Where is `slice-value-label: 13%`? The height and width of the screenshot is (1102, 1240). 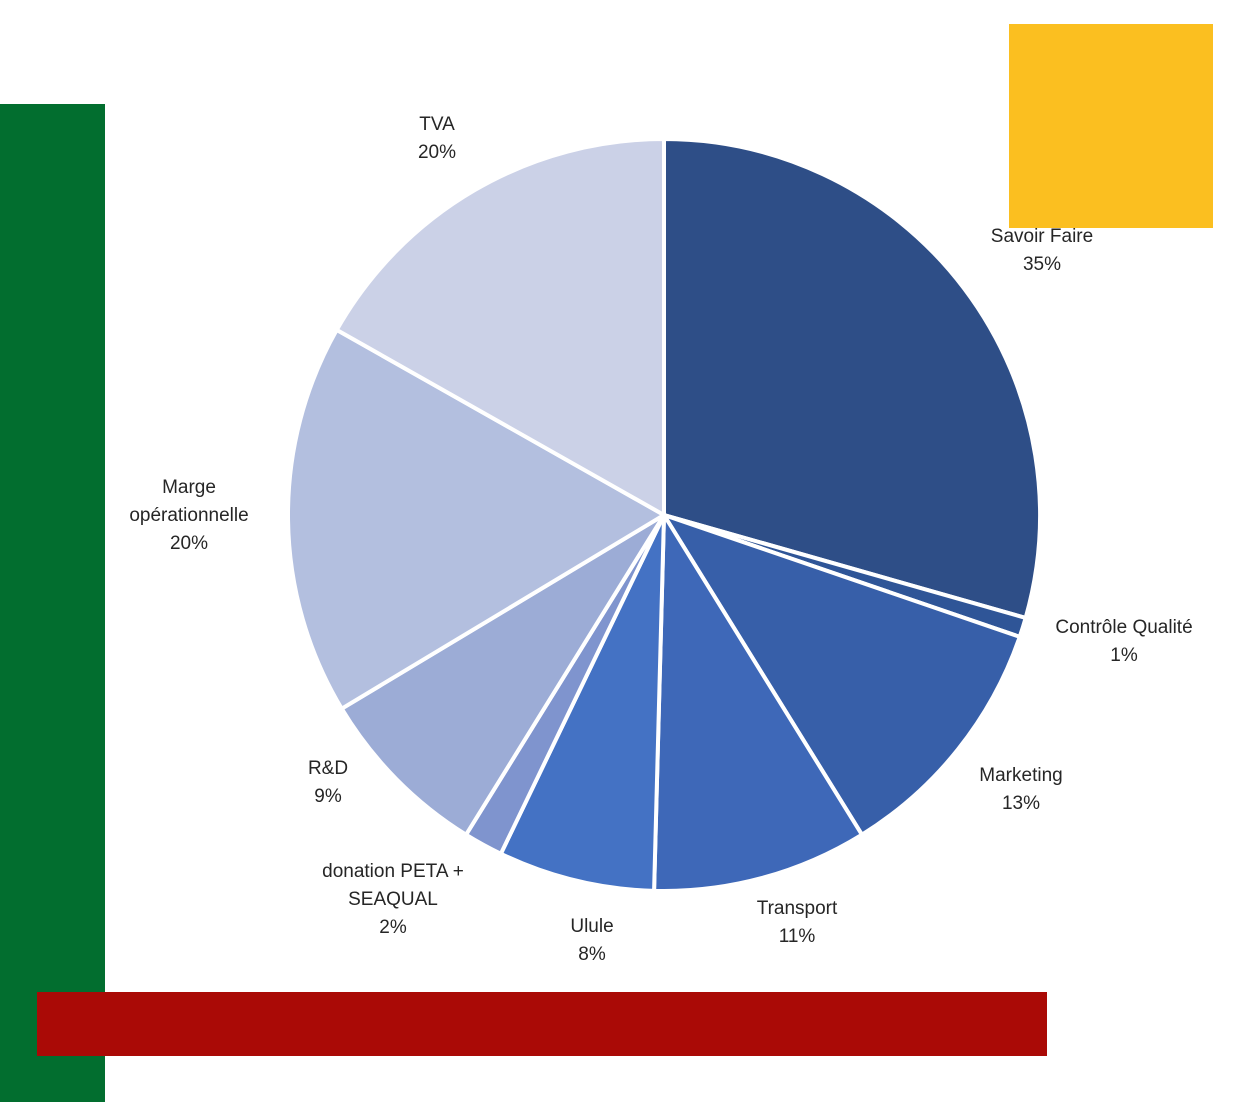 slice-value-label: 13% is located at coordinates (1021, 803).